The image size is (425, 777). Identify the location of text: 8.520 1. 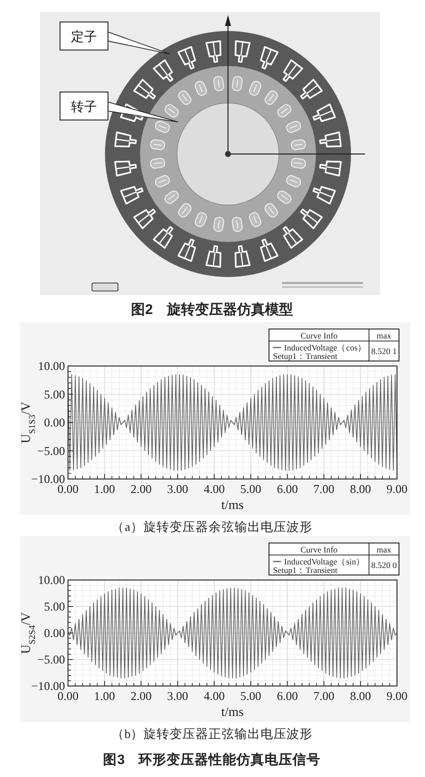
(384, 351).